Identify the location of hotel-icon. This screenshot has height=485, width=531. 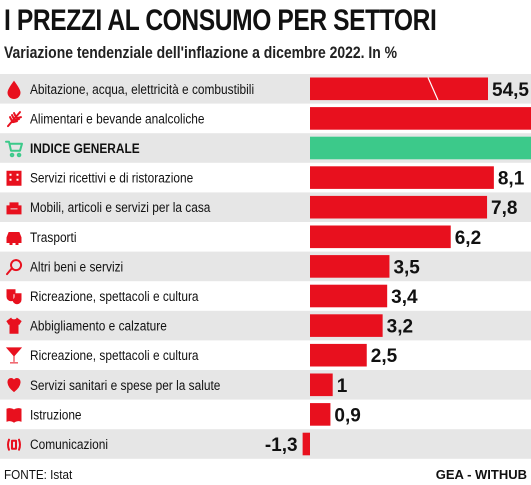
(14, 178).